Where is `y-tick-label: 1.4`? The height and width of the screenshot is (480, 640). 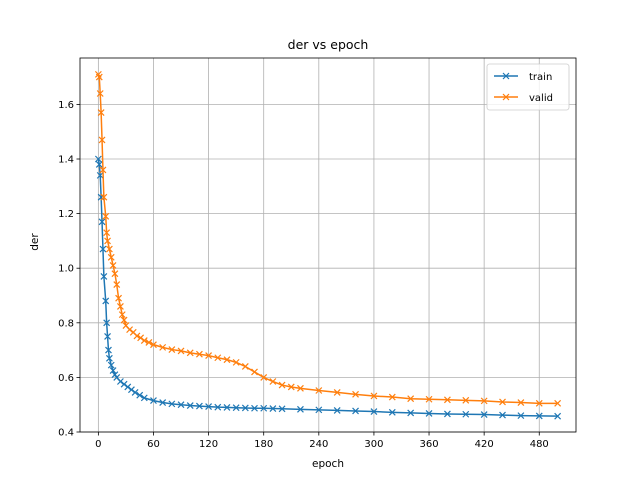
y-tick-label: 1.4 is located at coordinates (66, 160).